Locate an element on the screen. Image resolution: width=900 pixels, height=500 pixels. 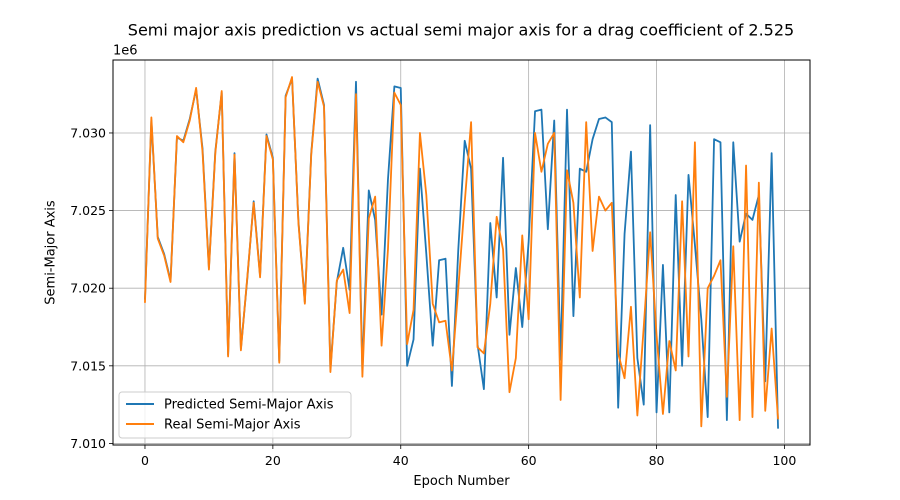
legend-box is located at coordinates (235, 415).